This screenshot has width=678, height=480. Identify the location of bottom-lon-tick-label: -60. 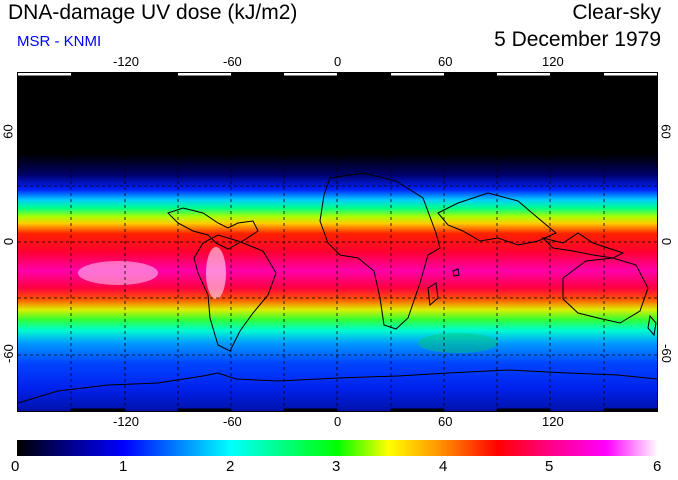
(232, 421).